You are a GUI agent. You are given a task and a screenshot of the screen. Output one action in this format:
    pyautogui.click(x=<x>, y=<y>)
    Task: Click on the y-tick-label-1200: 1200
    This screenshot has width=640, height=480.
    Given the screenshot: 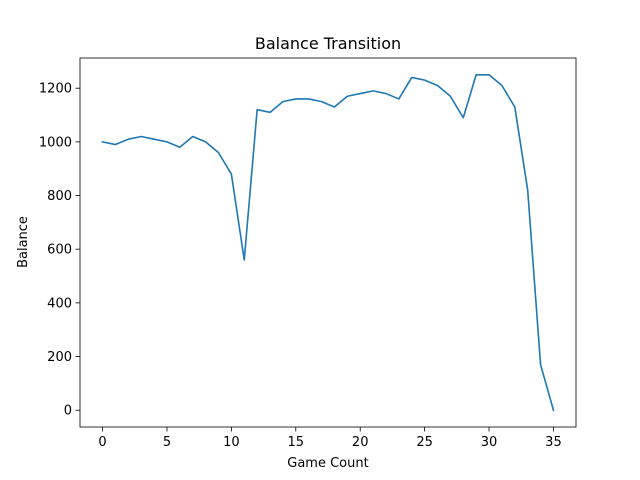 What is the action you would take?
    pyautogui.click(x=55, y=89)
    